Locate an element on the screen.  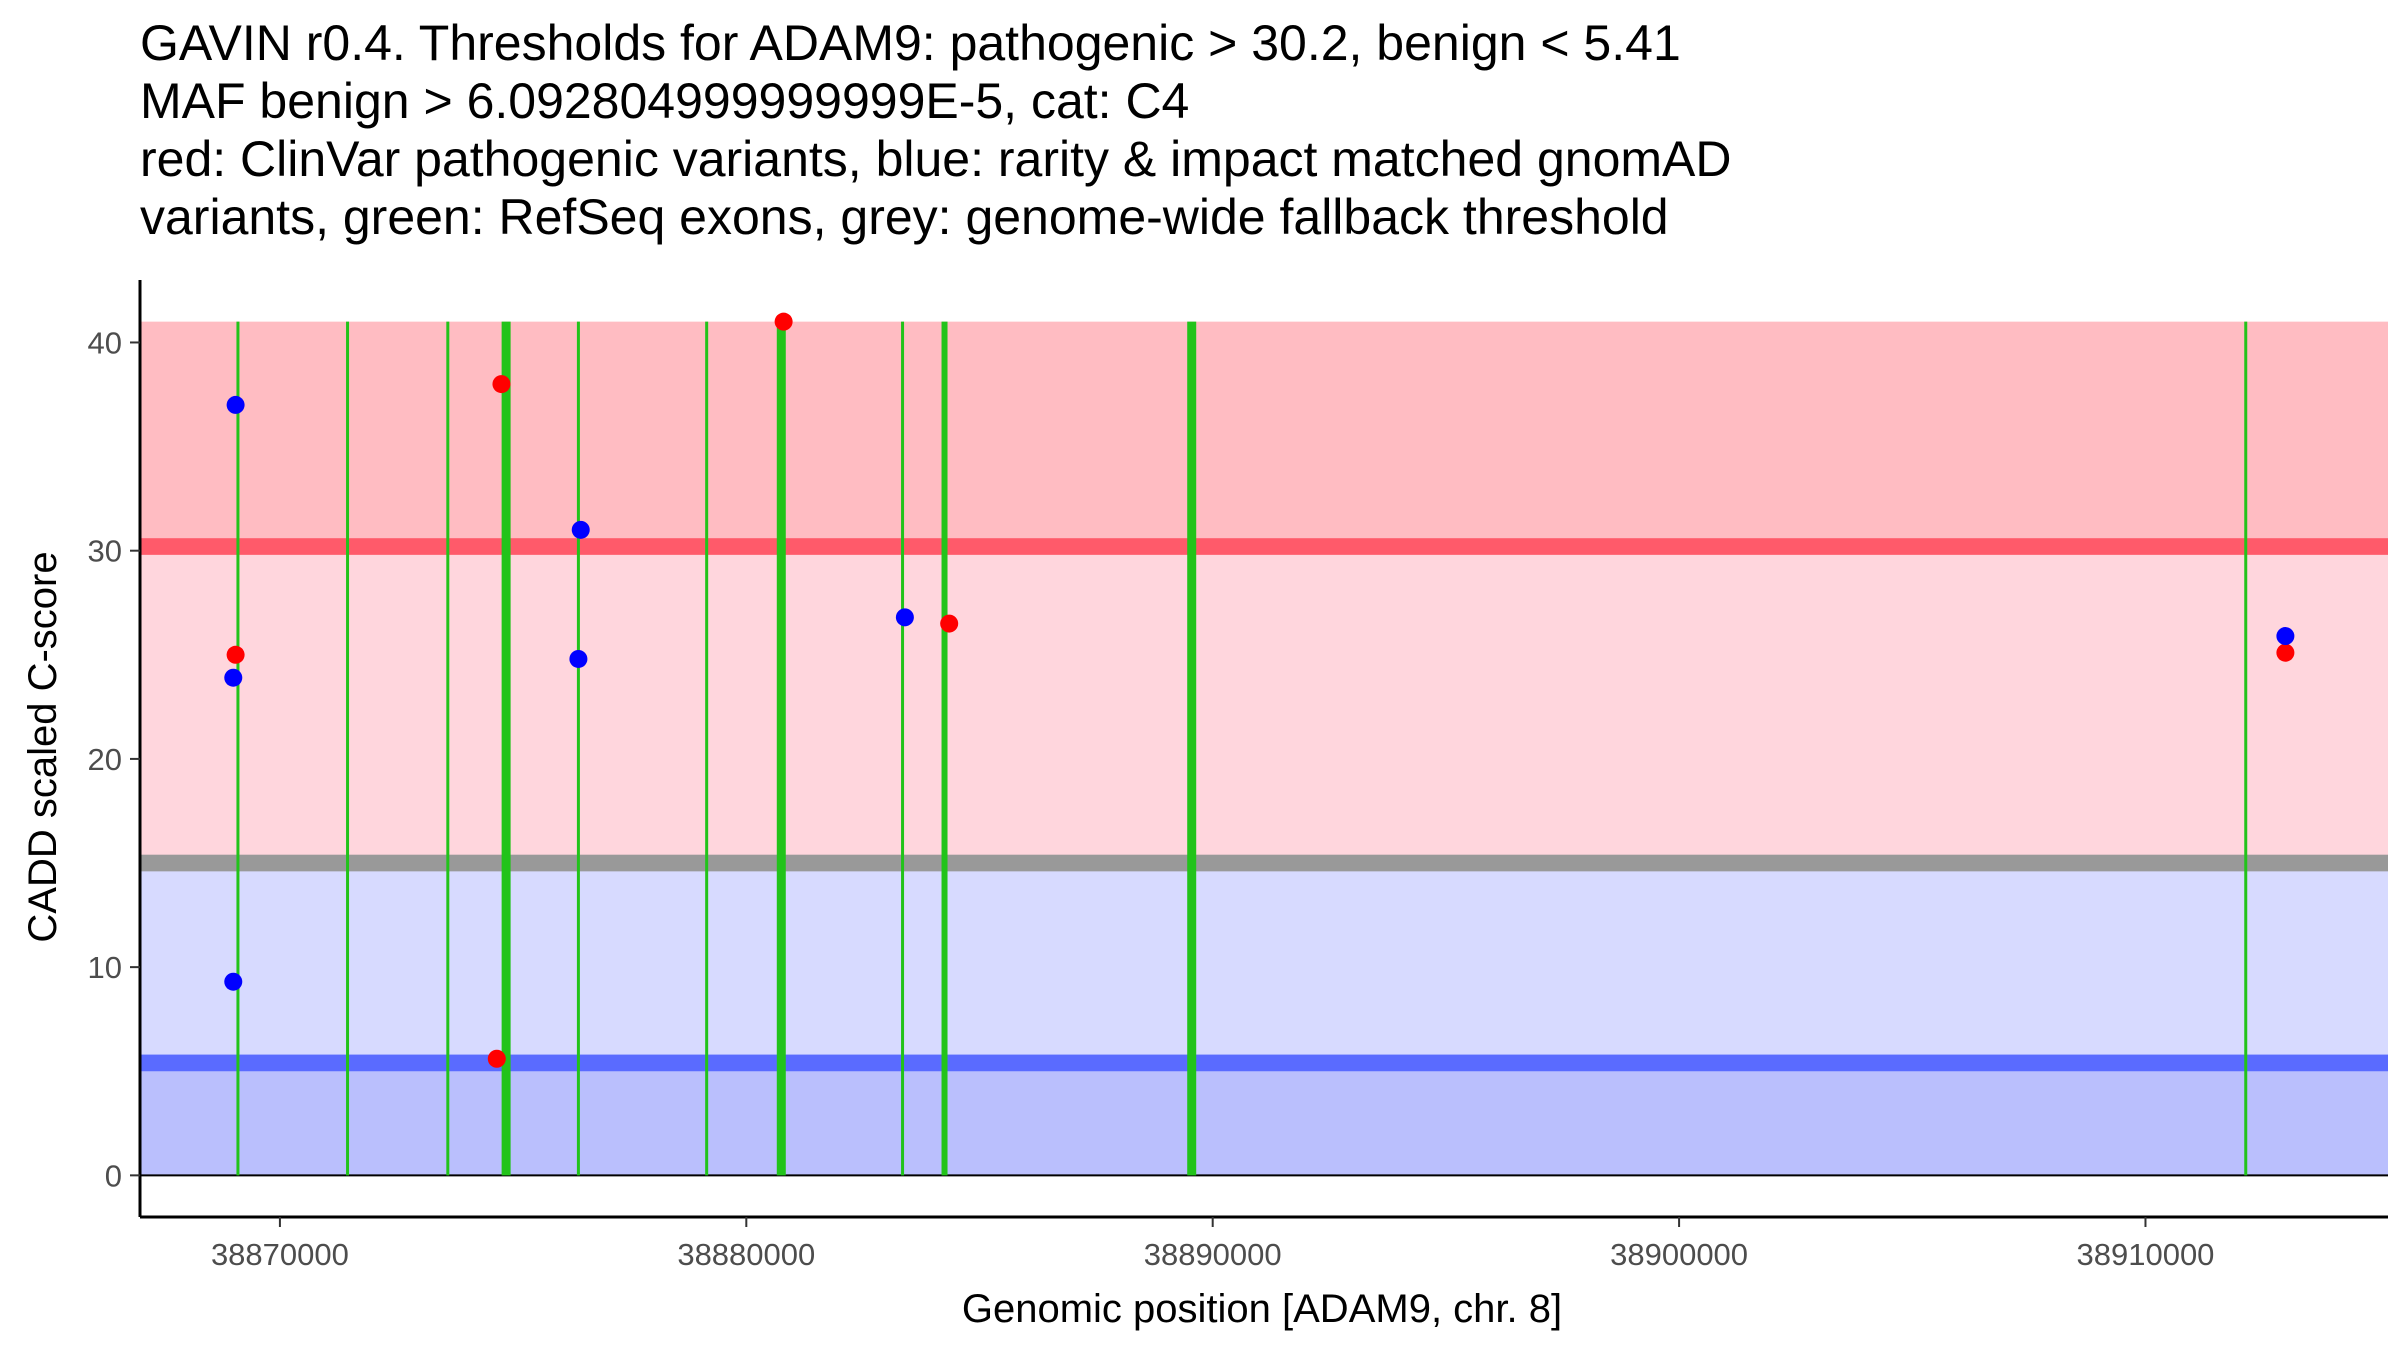
y-axis-title: CADD scaled C-score is located at coordinates (43, 746).